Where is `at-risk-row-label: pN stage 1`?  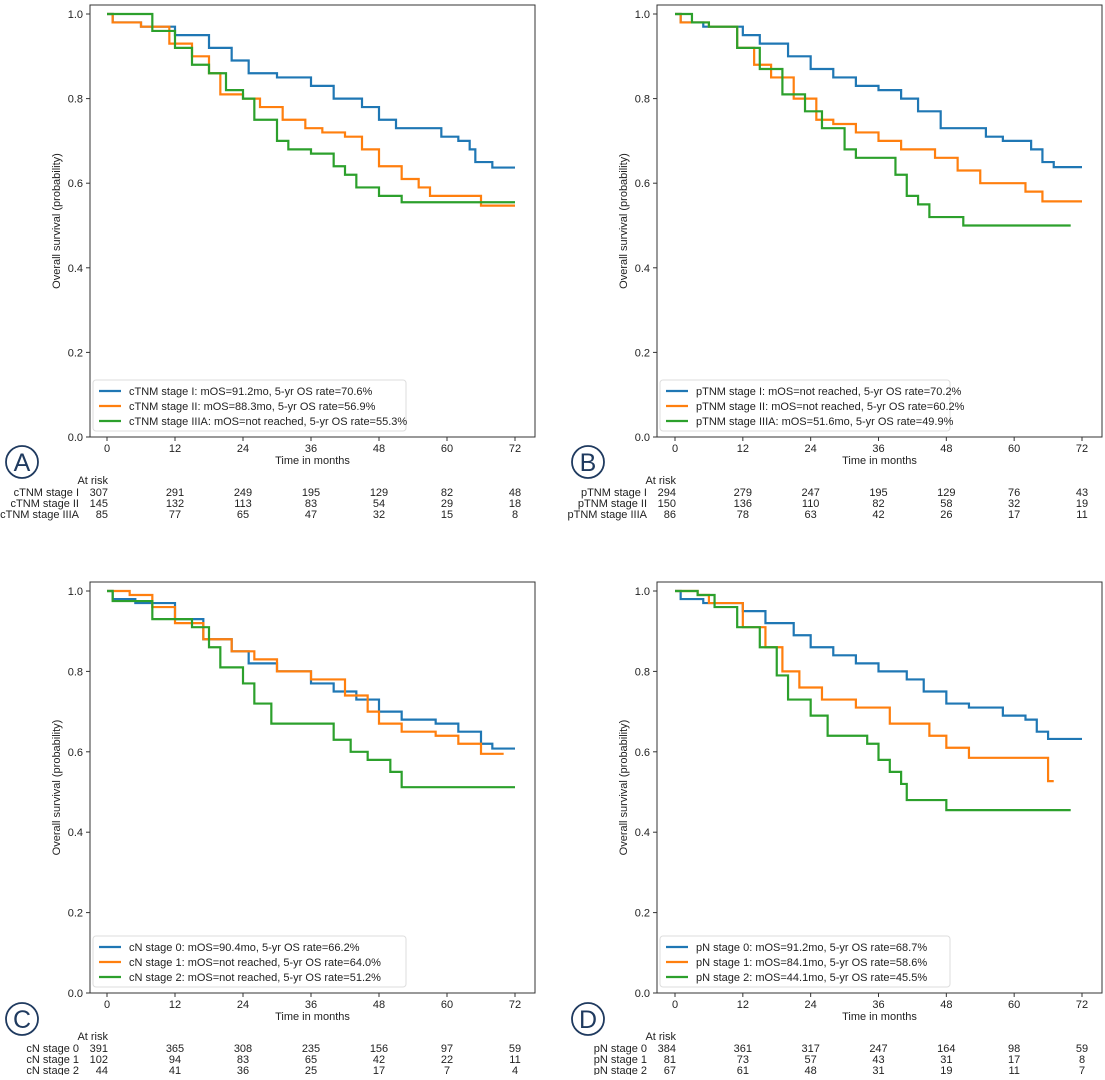
at-risk-row-label: pN stage 1 is located at coordinates (620, 1060).